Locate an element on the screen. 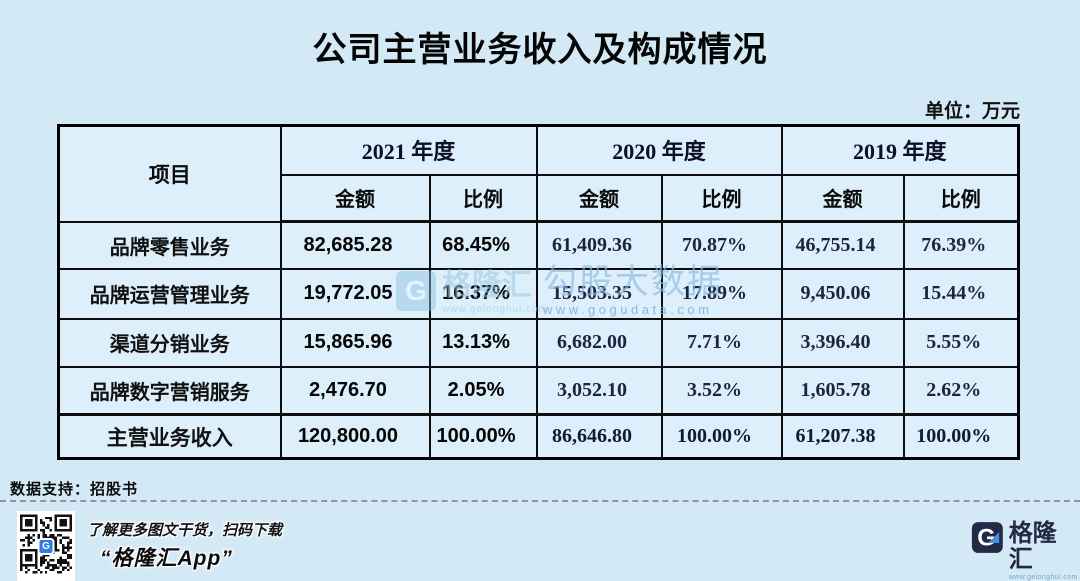  col-header-item: 项目 is located at coordinates (169, 173).